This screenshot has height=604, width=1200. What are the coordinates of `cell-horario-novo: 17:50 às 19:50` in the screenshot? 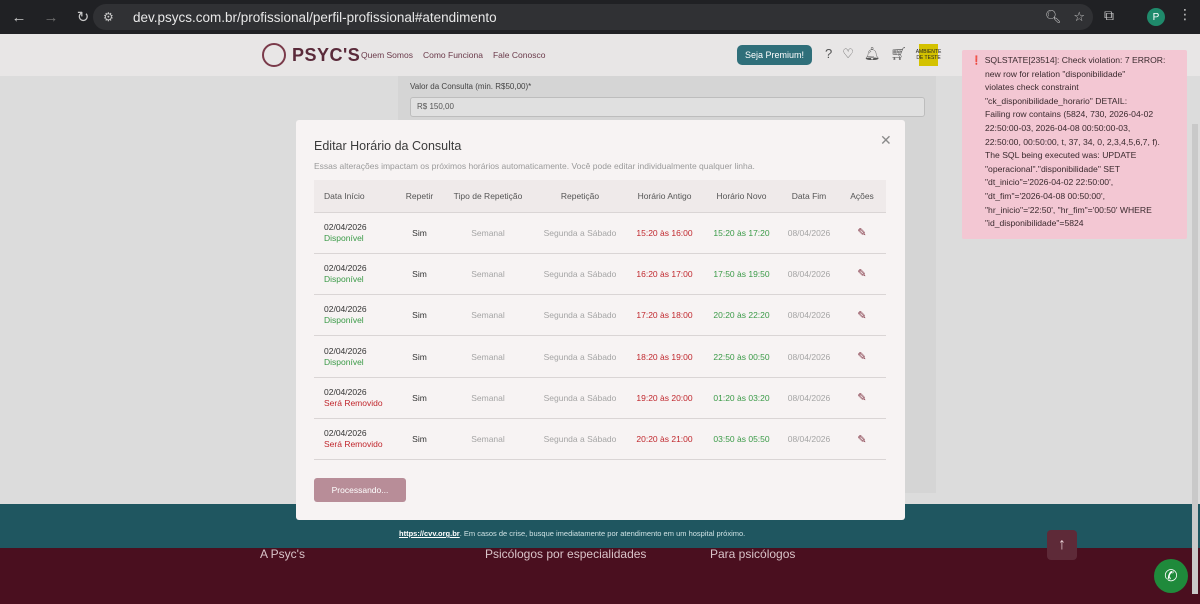 It's located at (741, 274).